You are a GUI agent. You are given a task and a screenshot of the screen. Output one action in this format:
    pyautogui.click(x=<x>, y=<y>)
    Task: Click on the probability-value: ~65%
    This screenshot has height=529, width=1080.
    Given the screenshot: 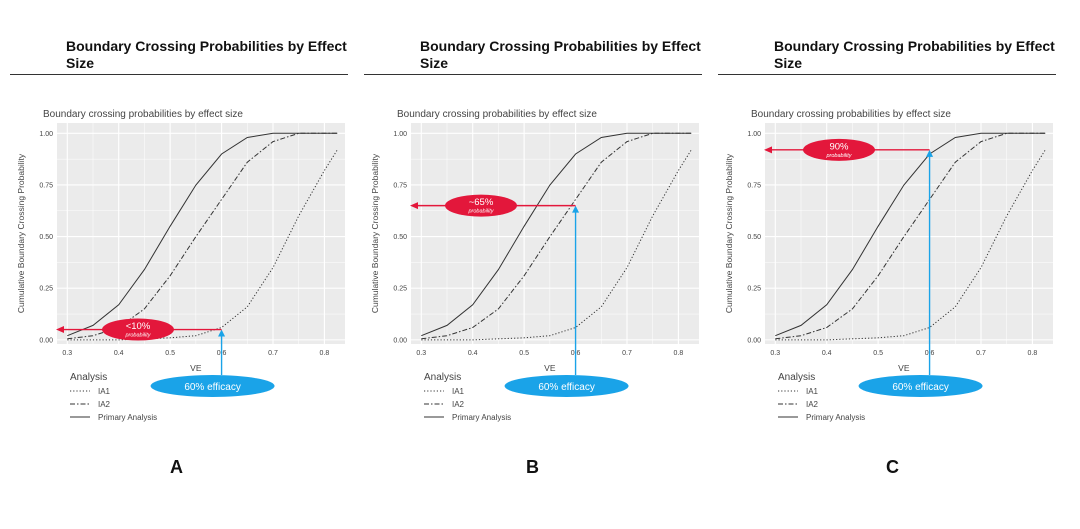 What is the action you would take?
    pyautogui.click(x=481, y=202)
    